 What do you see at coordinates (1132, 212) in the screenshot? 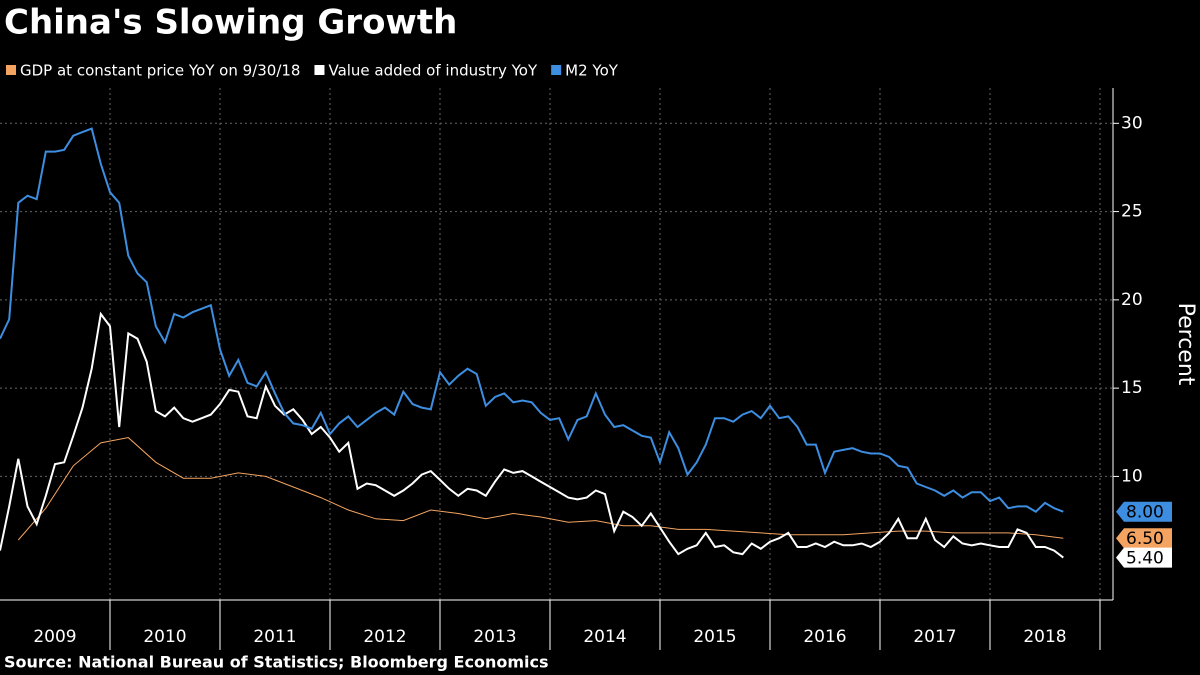
I see `y-tick-label: 25` at bounding box center [1132, 212].